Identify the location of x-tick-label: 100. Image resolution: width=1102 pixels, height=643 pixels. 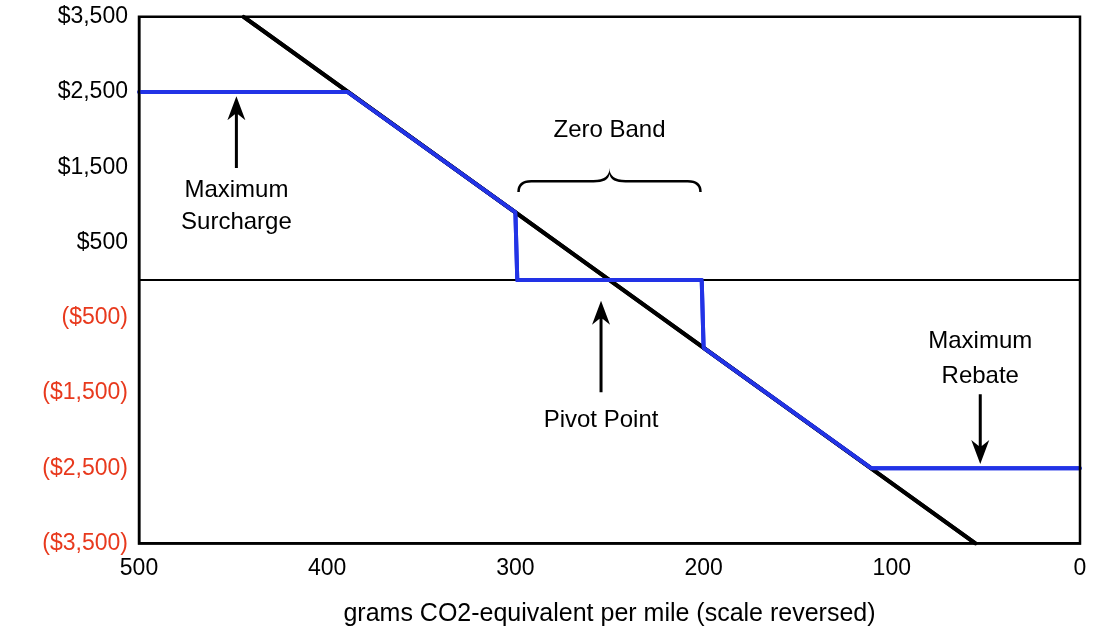
(891, 566).